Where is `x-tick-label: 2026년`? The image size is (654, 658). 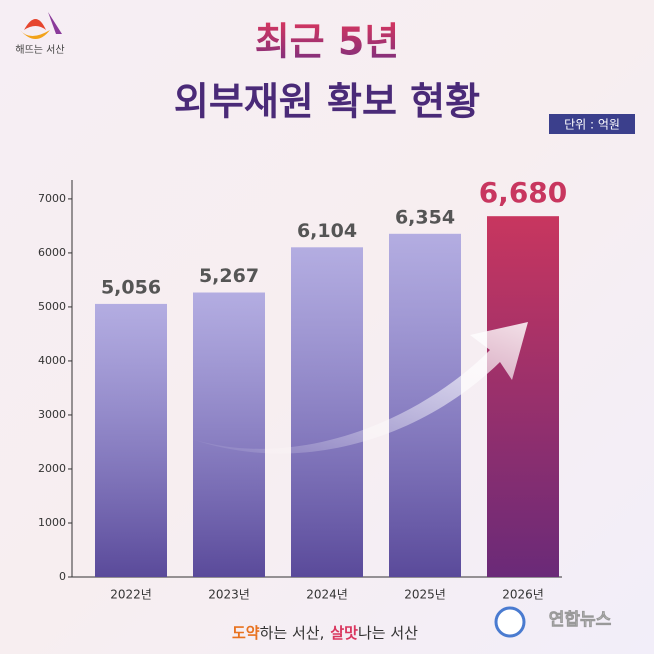 x-tick-label: 2026년 is located at coordinates (523, 595).